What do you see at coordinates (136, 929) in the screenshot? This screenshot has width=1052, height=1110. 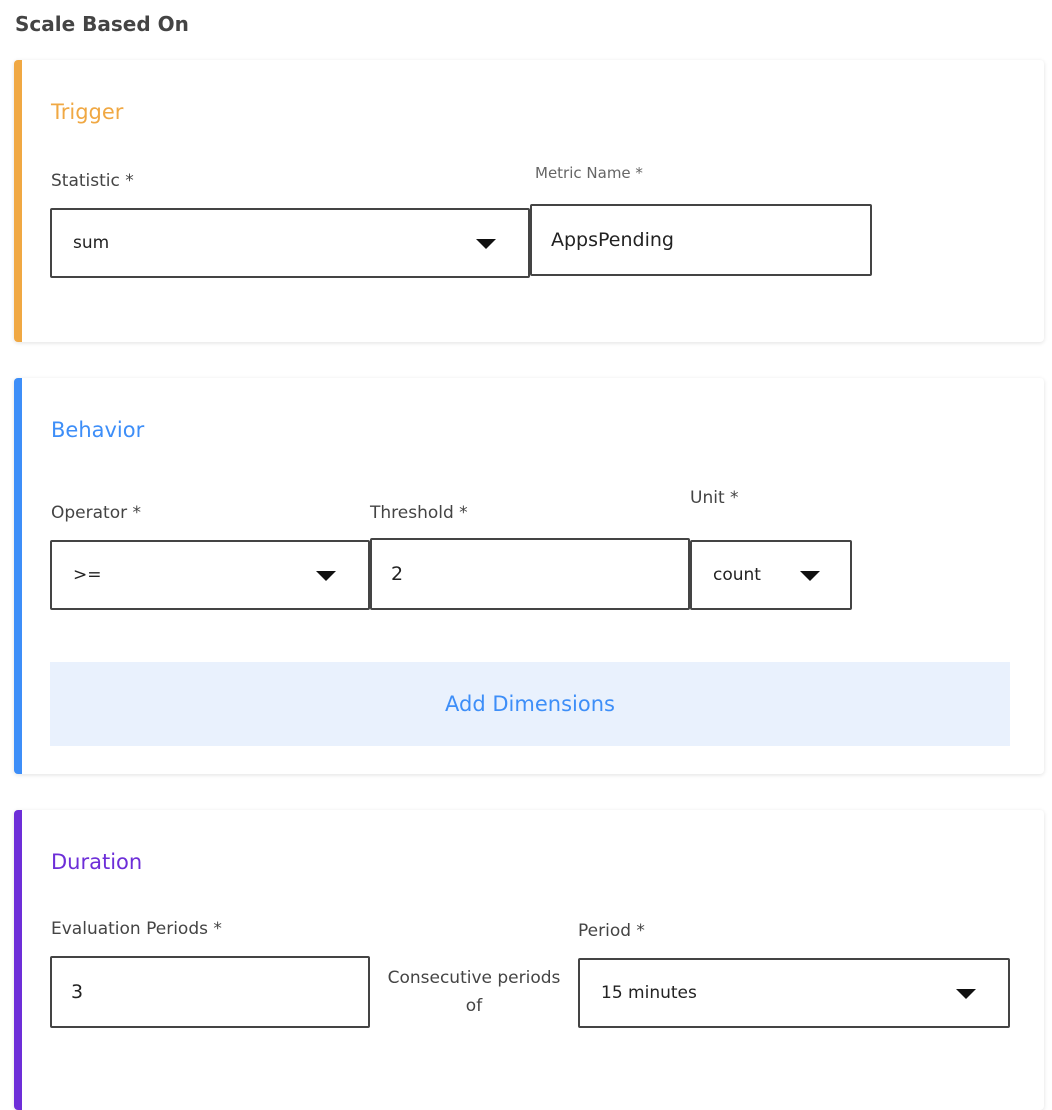 I see `evaluation-periods-label: Evaluation Periods *` at bounding box center [136, 929].